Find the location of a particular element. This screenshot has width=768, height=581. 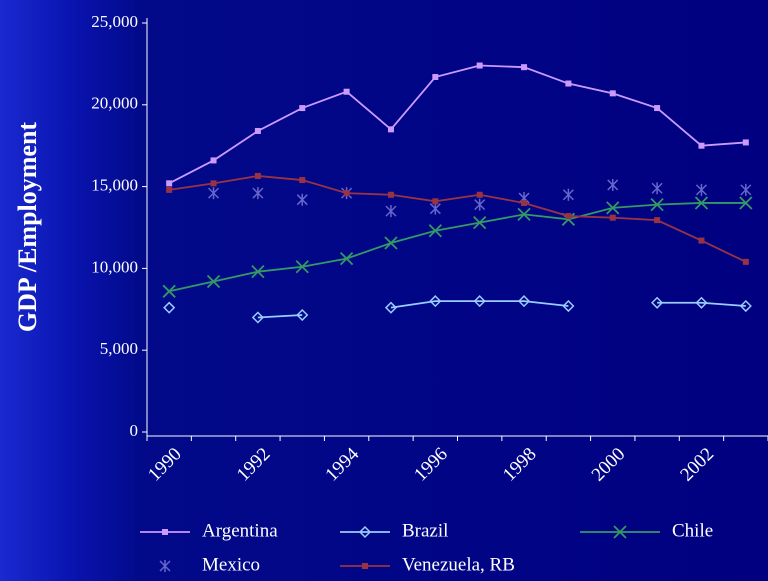

legend-label: Venezuela, RB is located at coordinates (458, 564).